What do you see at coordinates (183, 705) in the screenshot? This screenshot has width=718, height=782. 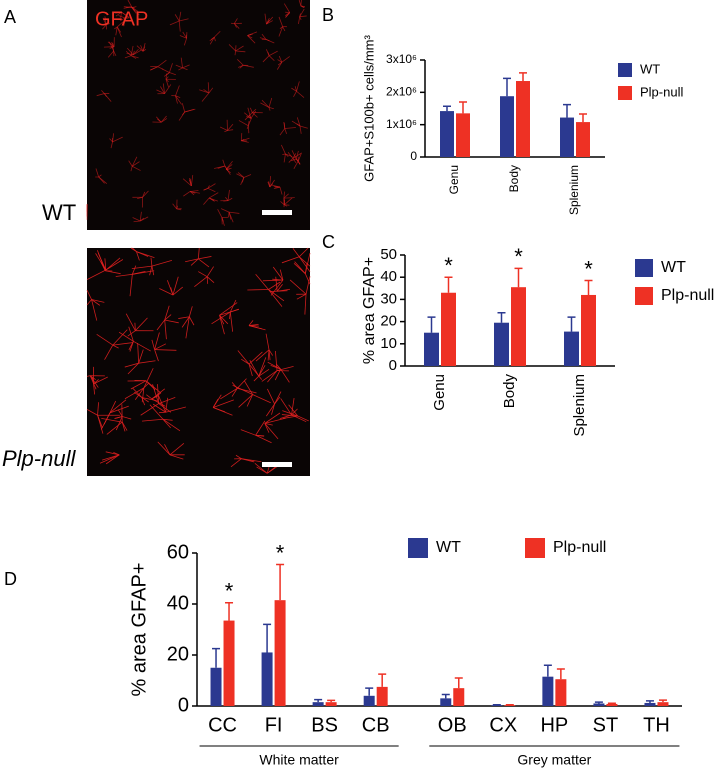 I see `y-tick-label: 0` at bounding box center [183, 705].